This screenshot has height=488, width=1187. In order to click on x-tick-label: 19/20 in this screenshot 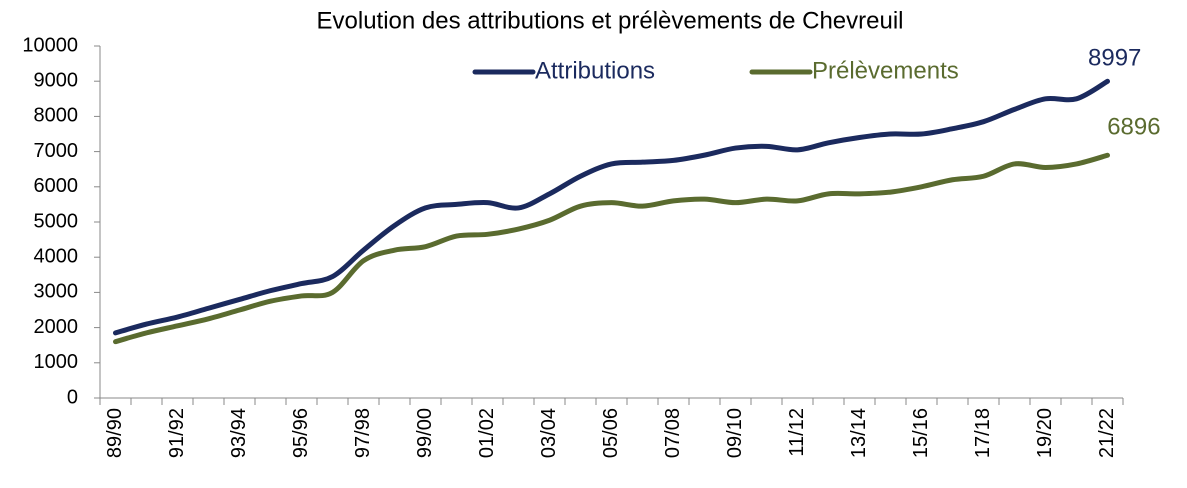, I will do `click(1045, 433)`.